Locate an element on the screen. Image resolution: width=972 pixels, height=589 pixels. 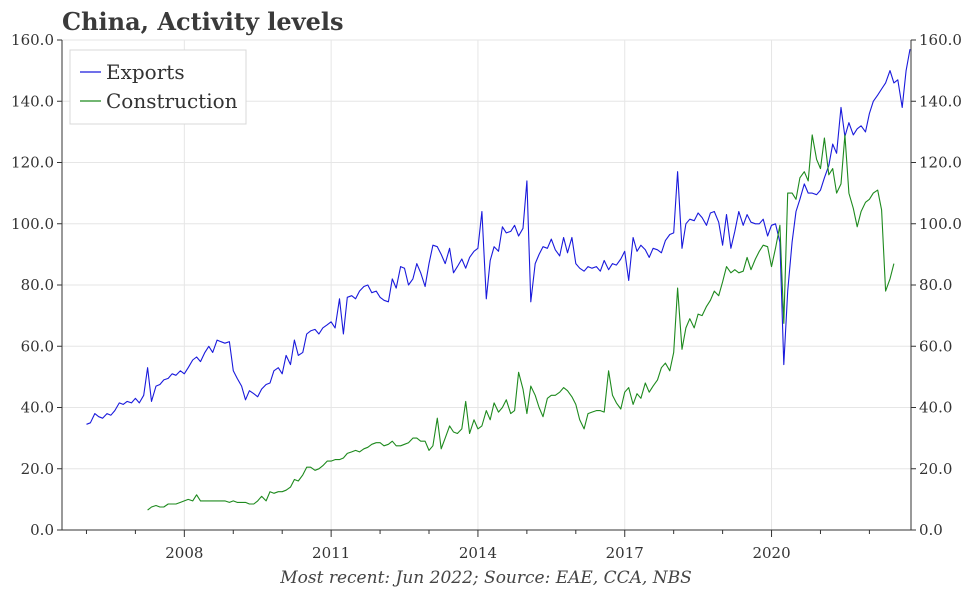
y-tick-label-right: 80.0 is located at coordinates (935, 285).